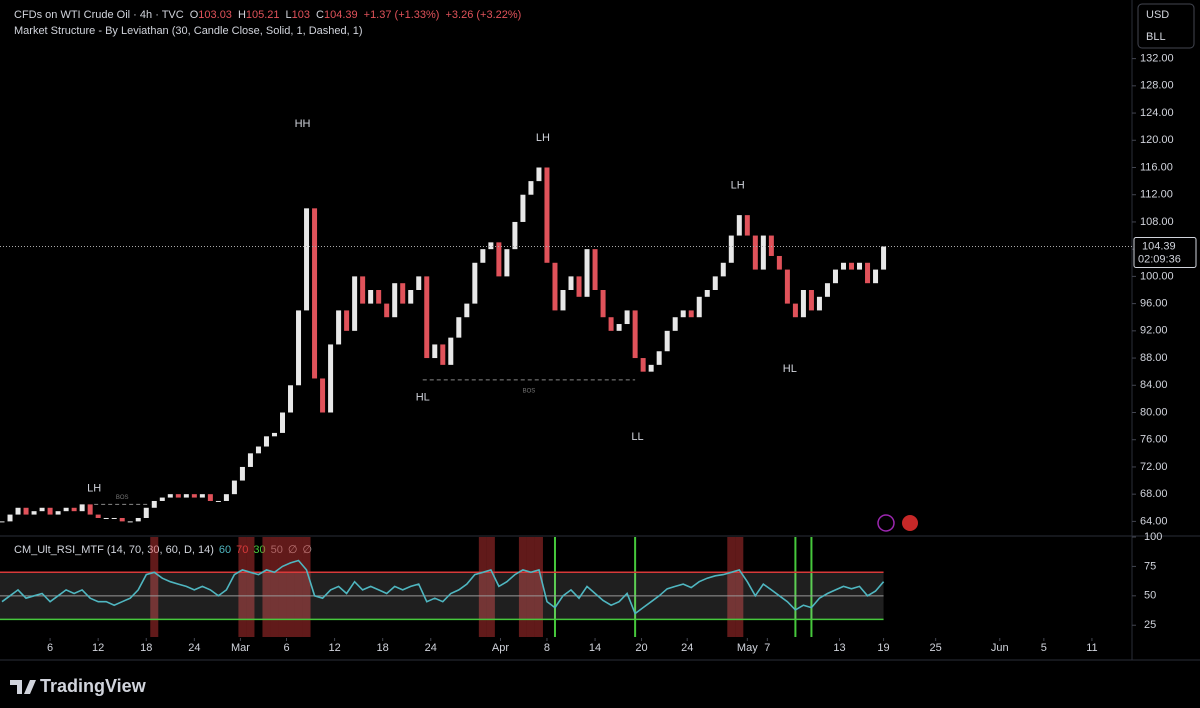 The width and height of the screenshot is (1200, 708). Describe the element at coordinates (1154, 440) in the screenshot. I see `y-tick-label: 76.00` at that location.